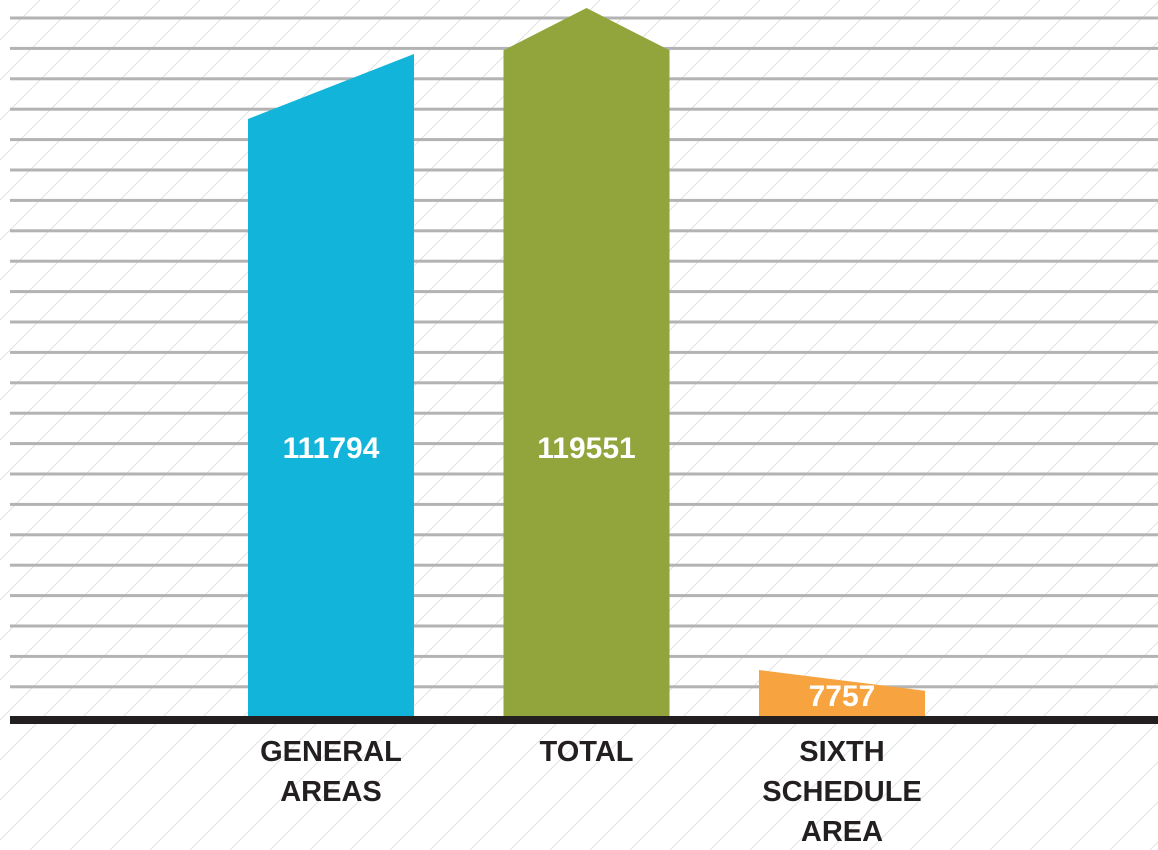 This screenshot has width=1158, height=850. Describe the element at coordinates (331, 448) in the screenshot. I see `value-label: 111794` at that location.